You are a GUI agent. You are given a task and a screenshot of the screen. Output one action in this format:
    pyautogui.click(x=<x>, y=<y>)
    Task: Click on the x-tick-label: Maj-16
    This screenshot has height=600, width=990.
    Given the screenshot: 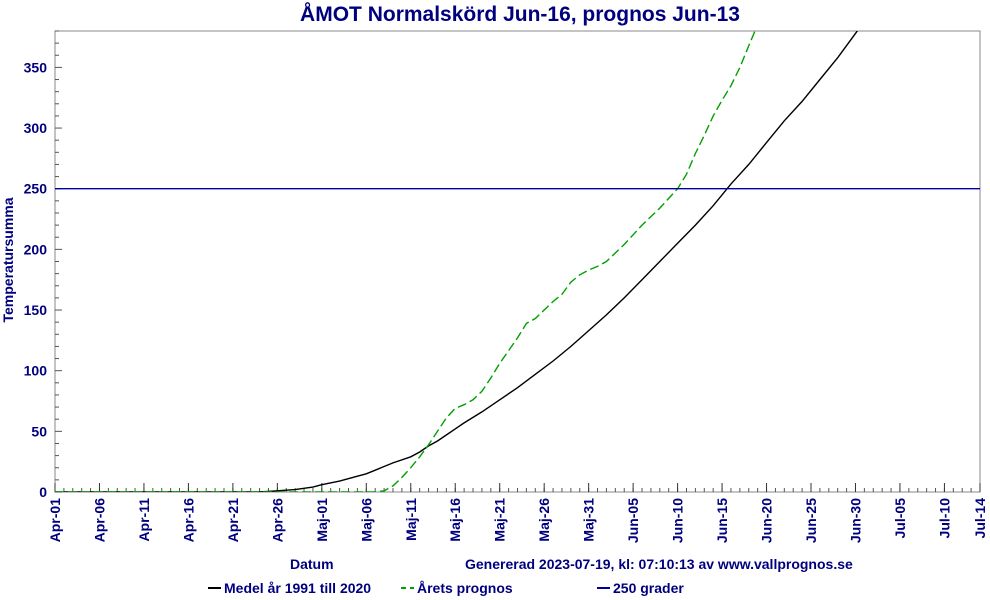 What is the action you would take?
    pyautogui.click(x=455, y=520)
    